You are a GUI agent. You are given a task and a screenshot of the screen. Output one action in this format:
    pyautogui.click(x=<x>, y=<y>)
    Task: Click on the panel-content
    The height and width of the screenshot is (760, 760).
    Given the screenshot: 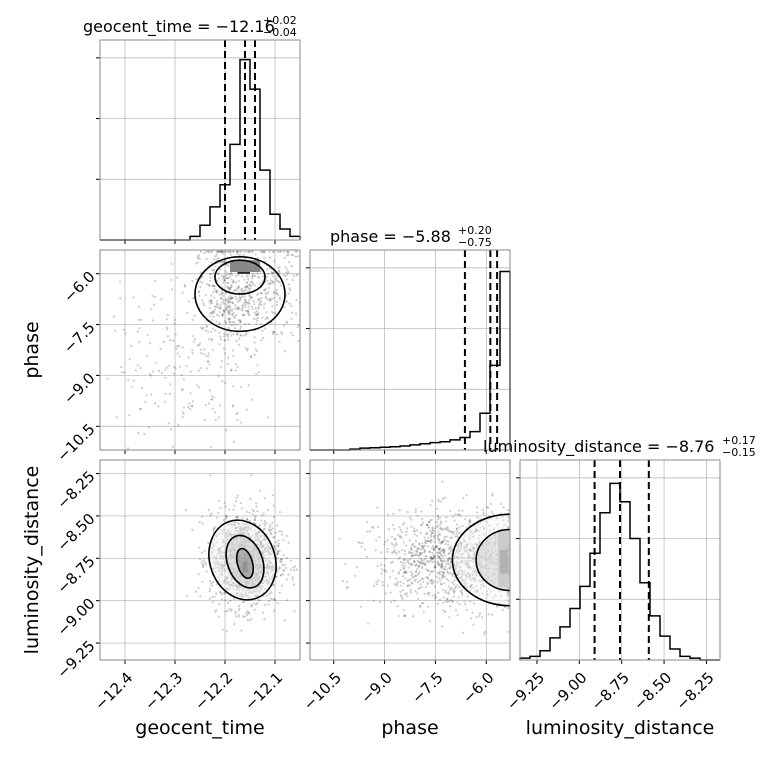 What is the action you would take?
    pyautogui.click(x=241, y=553)
    